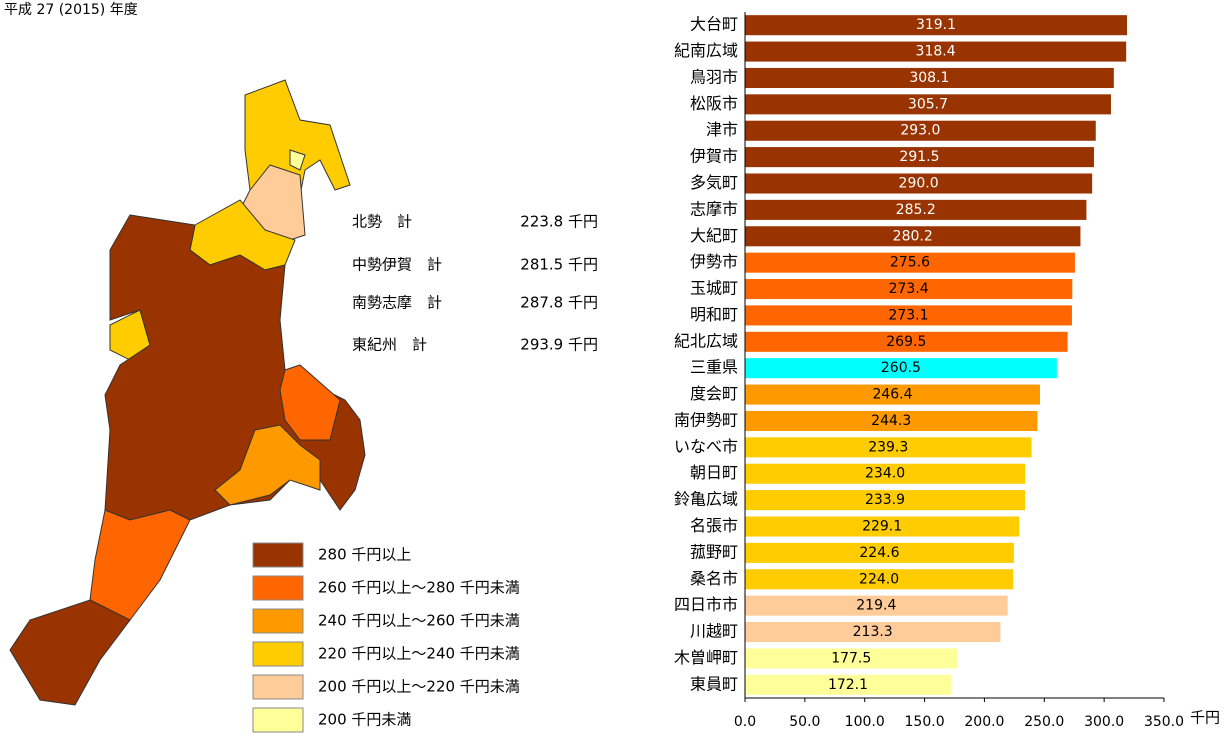 This screenshot has width=1232, height=733. I want to click on x-tick-label: 300.0, so click(1104, 722).